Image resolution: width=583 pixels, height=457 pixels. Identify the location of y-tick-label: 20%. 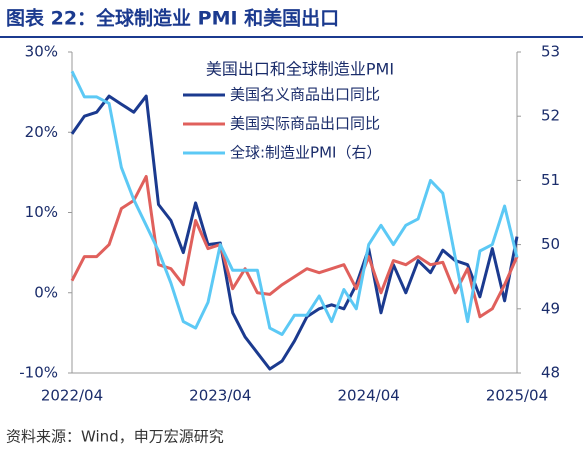
(41, 132).